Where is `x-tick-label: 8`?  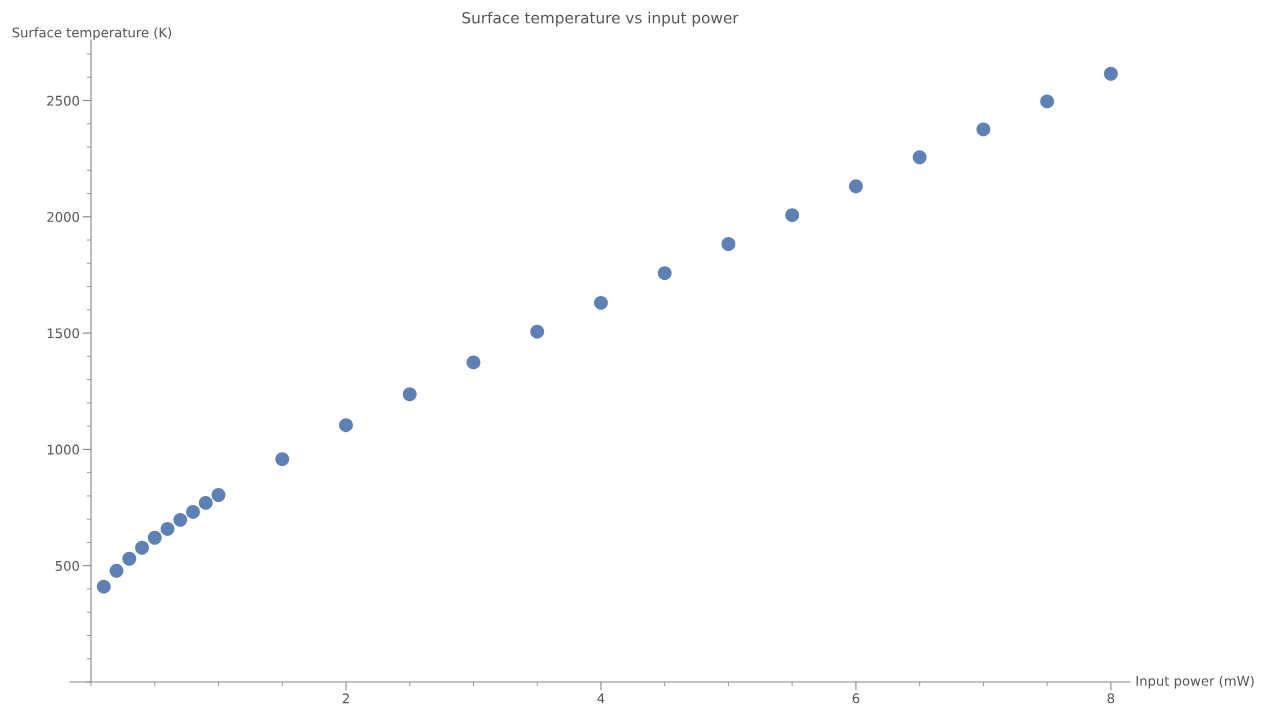 x-tick-label: 8 is located at coordinates (1111, 698).